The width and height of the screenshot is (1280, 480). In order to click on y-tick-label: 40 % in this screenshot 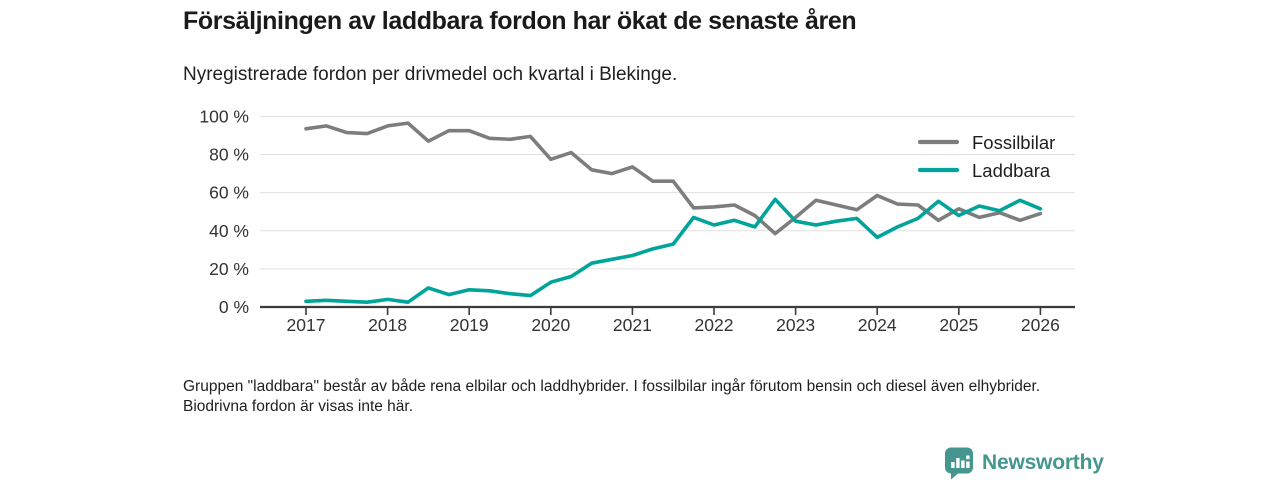, I will do `click(229, 231)`.